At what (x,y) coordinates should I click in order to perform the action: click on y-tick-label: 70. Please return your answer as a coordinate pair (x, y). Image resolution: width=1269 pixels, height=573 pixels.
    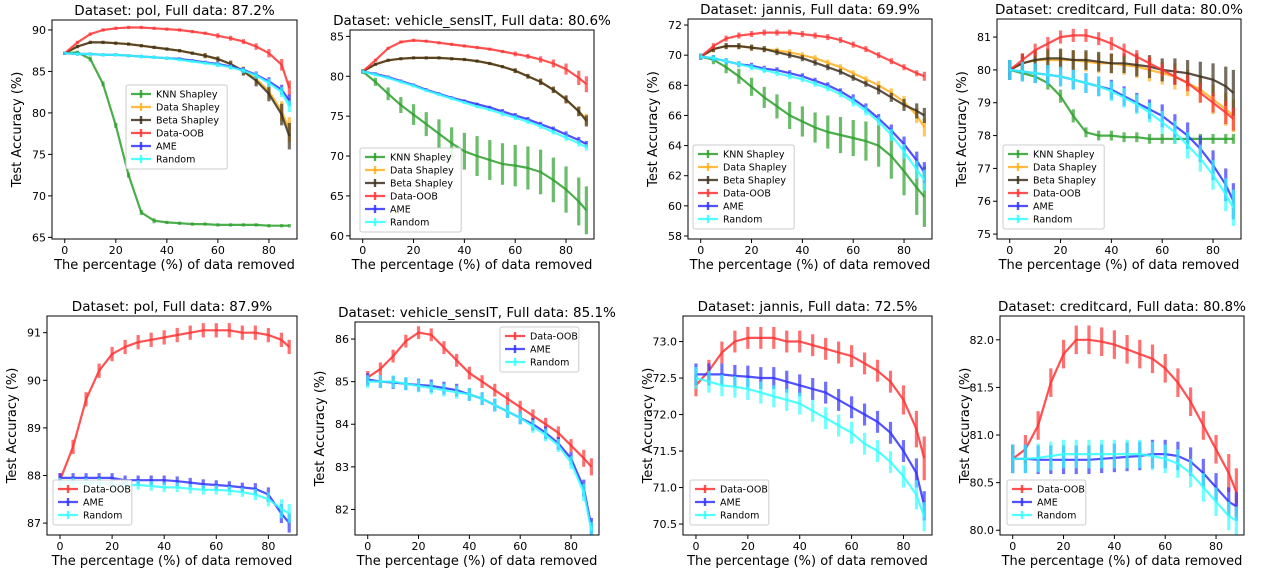
    Looking at the image, I should click on (675, 55).